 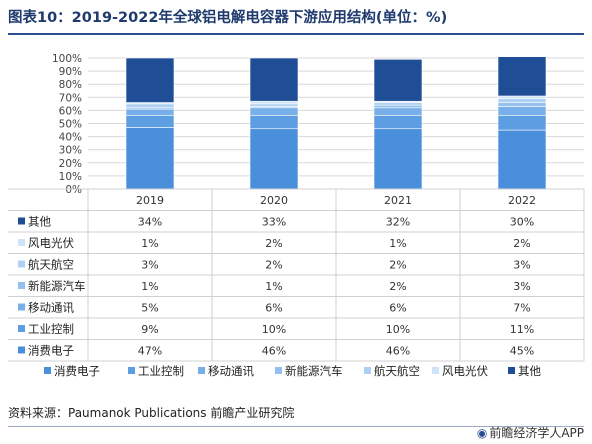 I want to click on x-tick-label: 2020, so click(x=274, y=200).